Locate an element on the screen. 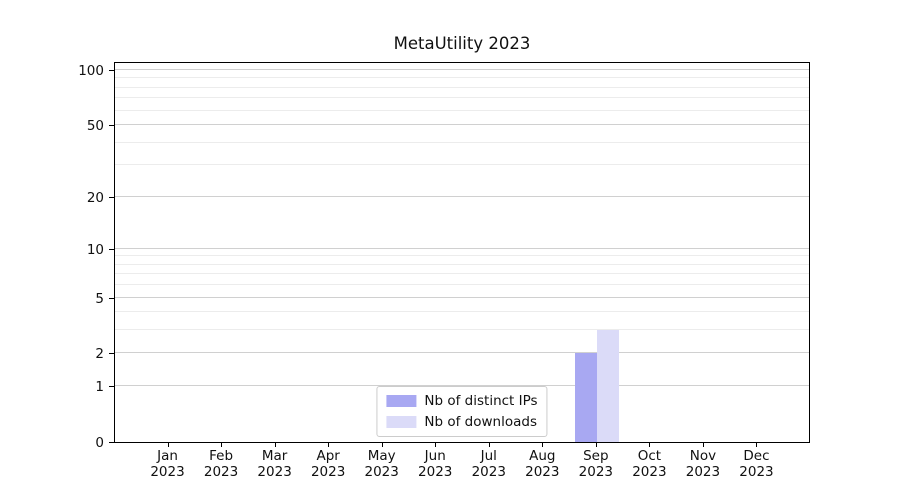 The height and width of the screenshot is (500, 900). y-tick-label: 50 is located at coordinates (95, 126).